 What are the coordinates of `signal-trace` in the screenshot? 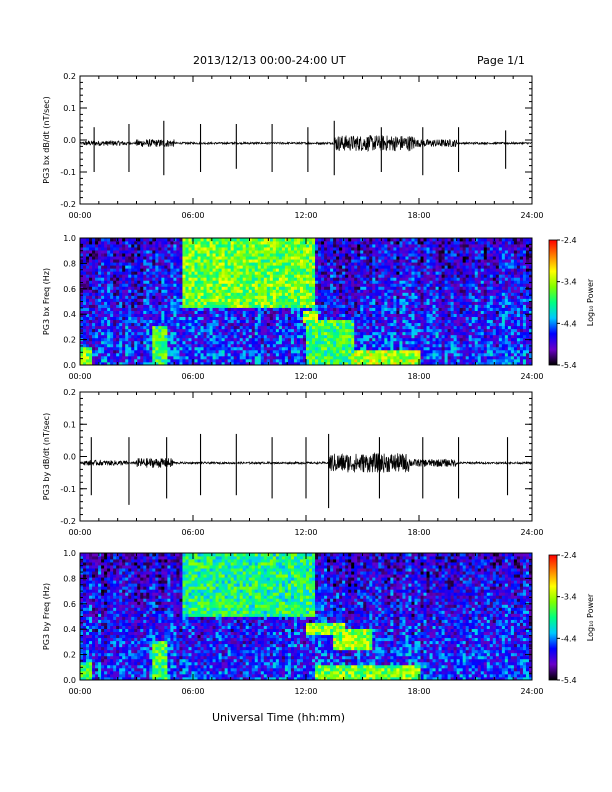 It's located at (306, 143).